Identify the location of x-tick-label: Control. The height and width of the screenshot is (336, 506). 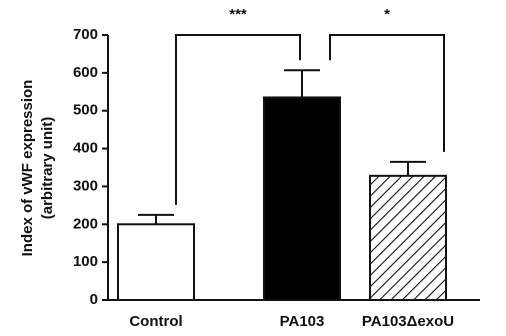
(155, 321).